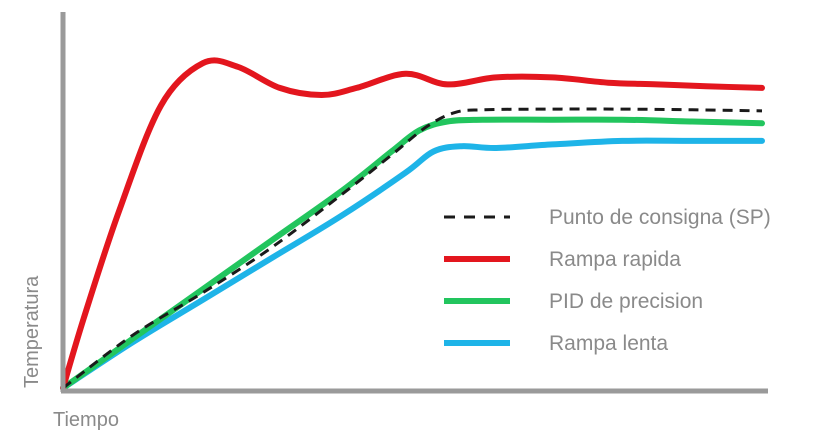 This screenshot has height=436, width=814. Describe the element at coordinates (32, 331) in the screenshot. I see `y-axis-label: Temperatura` at that location.